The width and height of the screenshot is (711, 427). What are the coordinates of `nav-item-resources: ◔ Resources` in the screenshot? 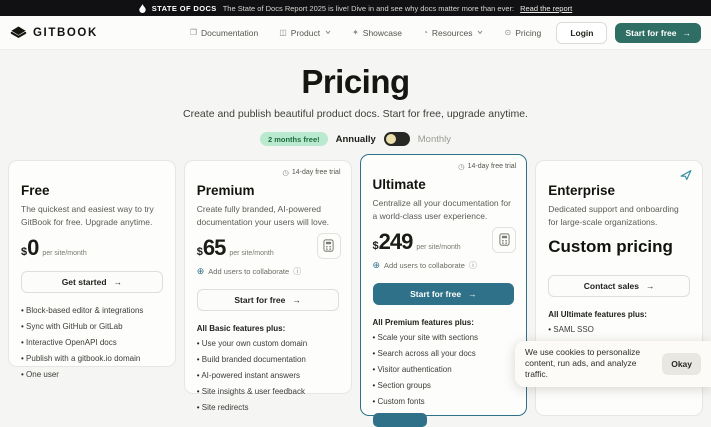 It's located at (453, 33).